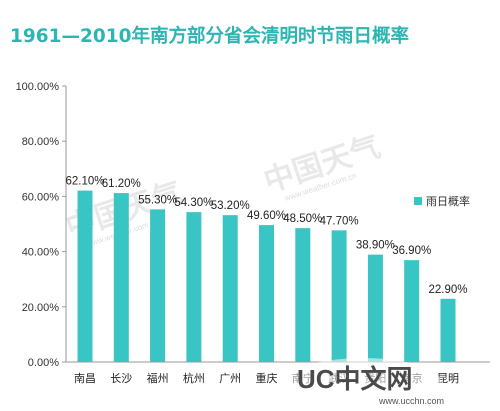  I want to click on legend-swatch, so click(418, 201).